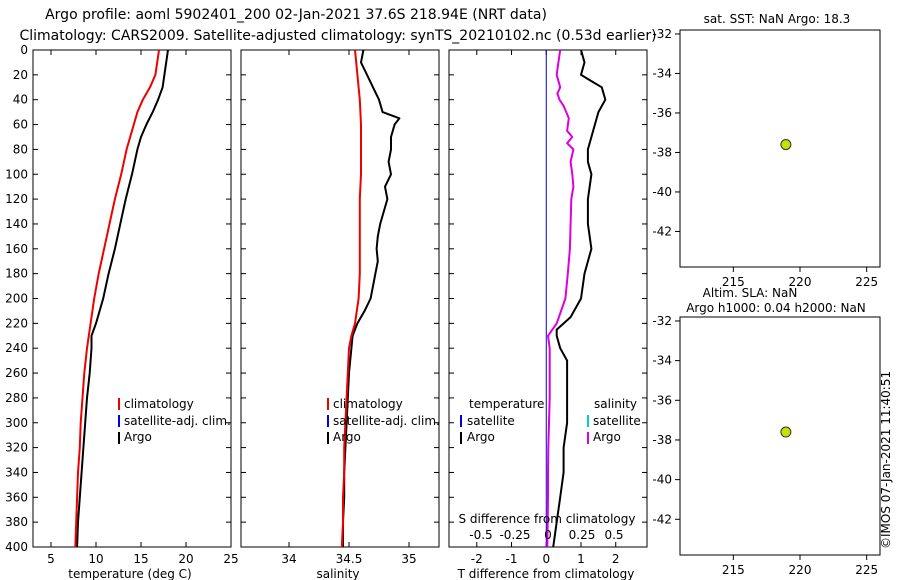 This screenshot has height=580, width=900. What do you see at coordinates (506, 404) in the screenshot?
I see `legend-title-temperature: temperature` at bounding box center [506, 404].